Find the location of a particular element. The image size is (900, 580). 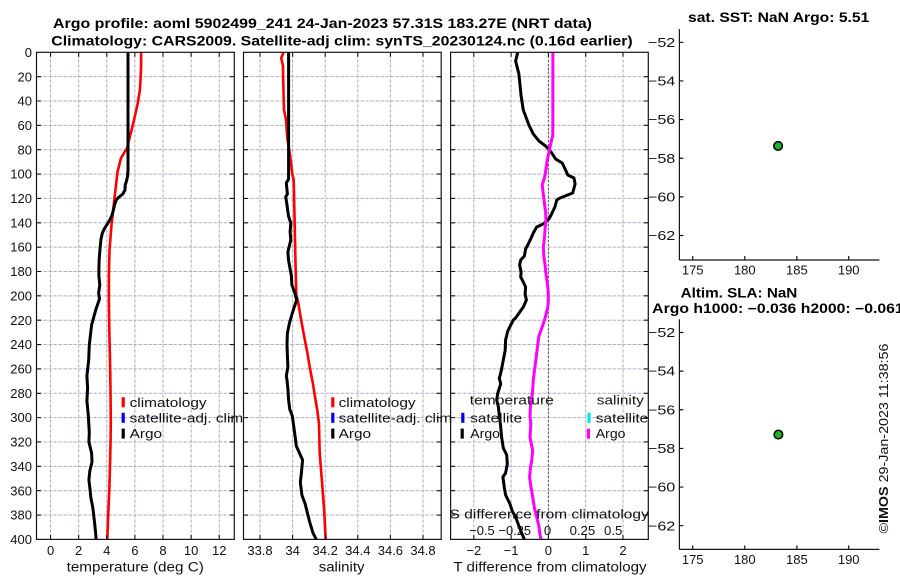

svg-text: 0.5 is located at coordinates (613, 530).